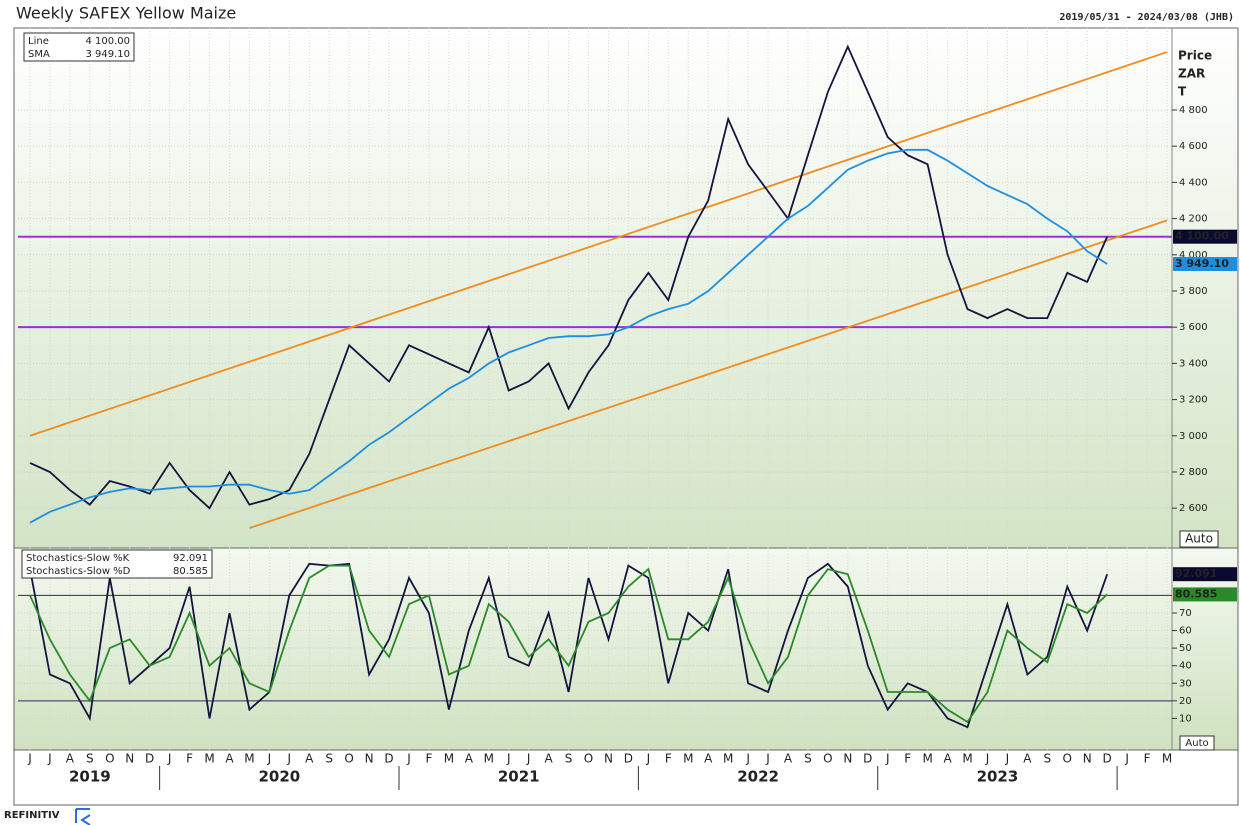 This screenshot has width=1240, height=825. What do you see at coordinates (1185, 666) in the screenshot?
I see `y-tick-label: 40` at bounding box center [1185, 666].